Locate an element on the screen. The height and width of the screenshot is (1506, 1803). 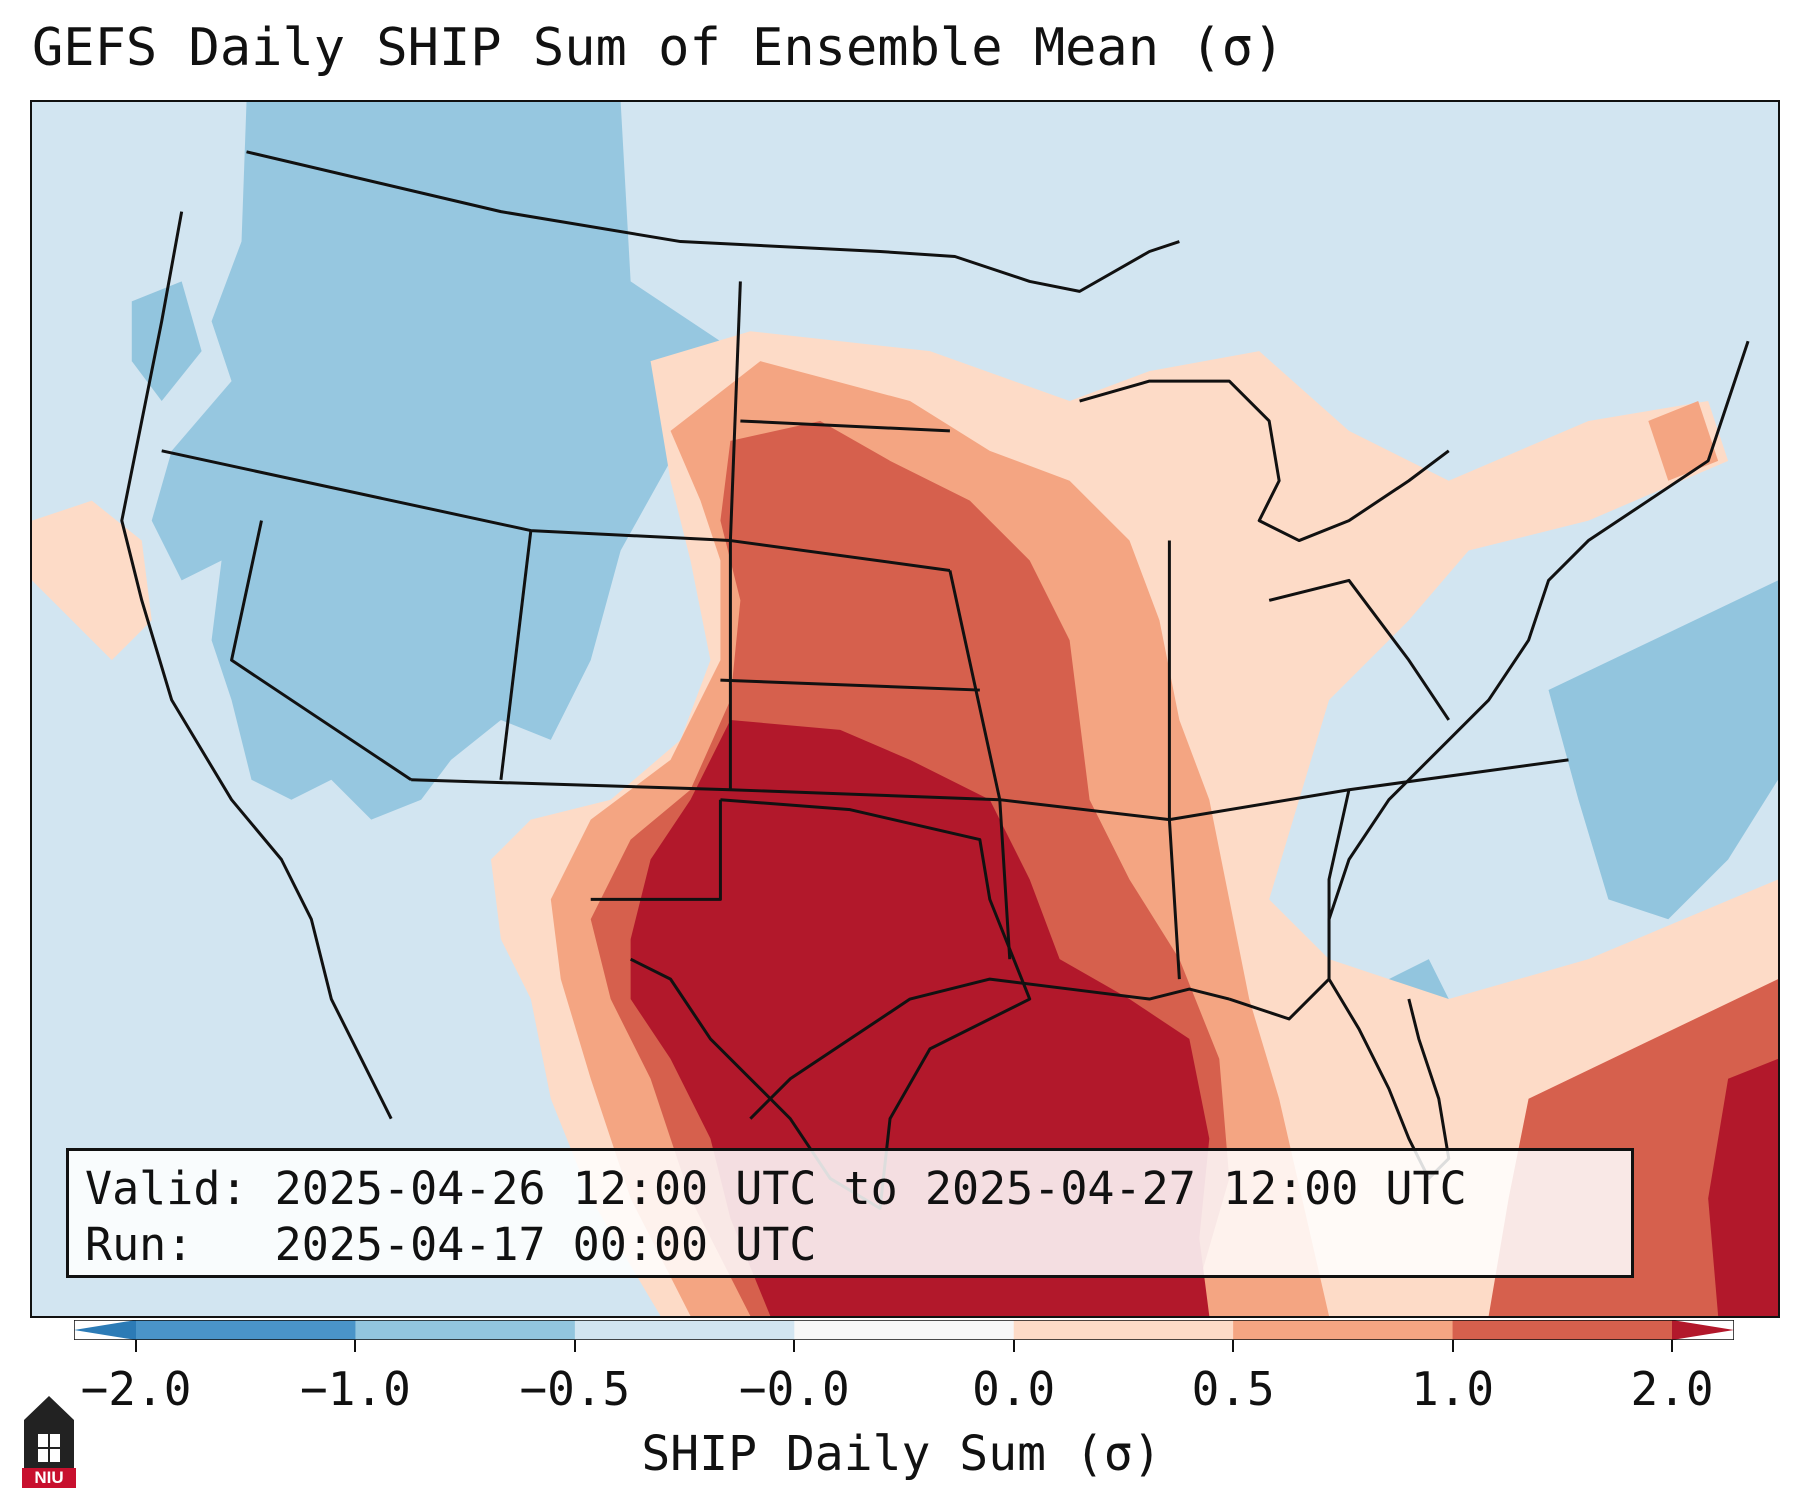
page-title: GEFS Daily SHIP Sum of Ensemble Mean (σ) is located at coordinates (658, 48).